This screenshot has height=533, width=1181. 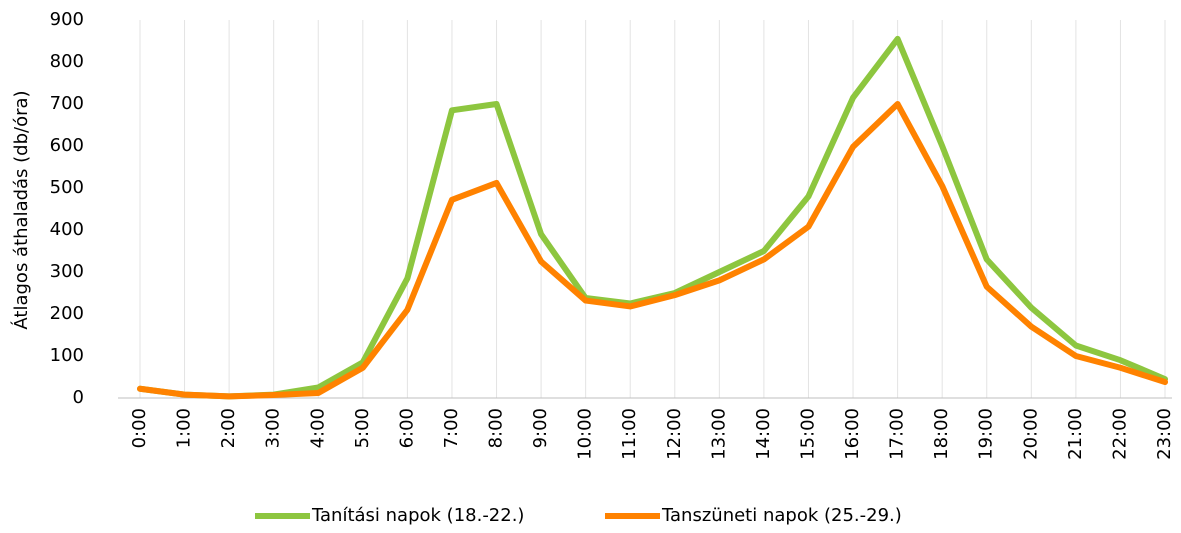 I want to click on y-tick-label: 500, so click(x=67, y=187).